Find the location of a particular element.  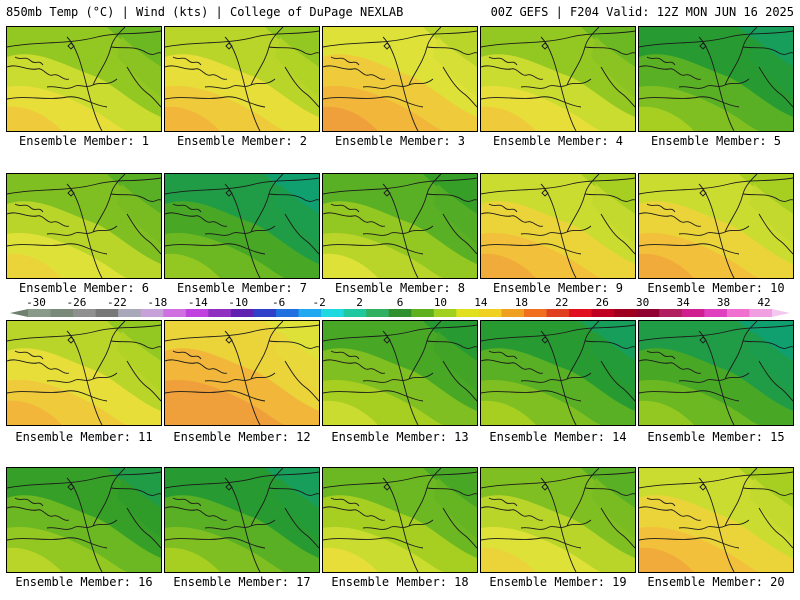

colorbar-tick-label: -2 is located at coordinates (319, 302).